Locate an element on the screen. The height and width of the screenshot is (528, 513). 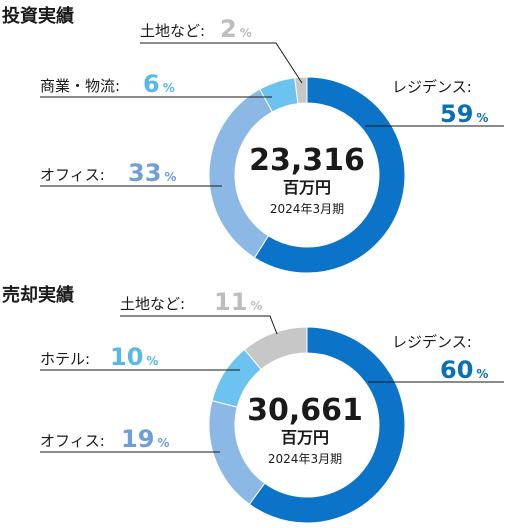
investment-center-unit: 百万円 is located at coordinates (307, 187).